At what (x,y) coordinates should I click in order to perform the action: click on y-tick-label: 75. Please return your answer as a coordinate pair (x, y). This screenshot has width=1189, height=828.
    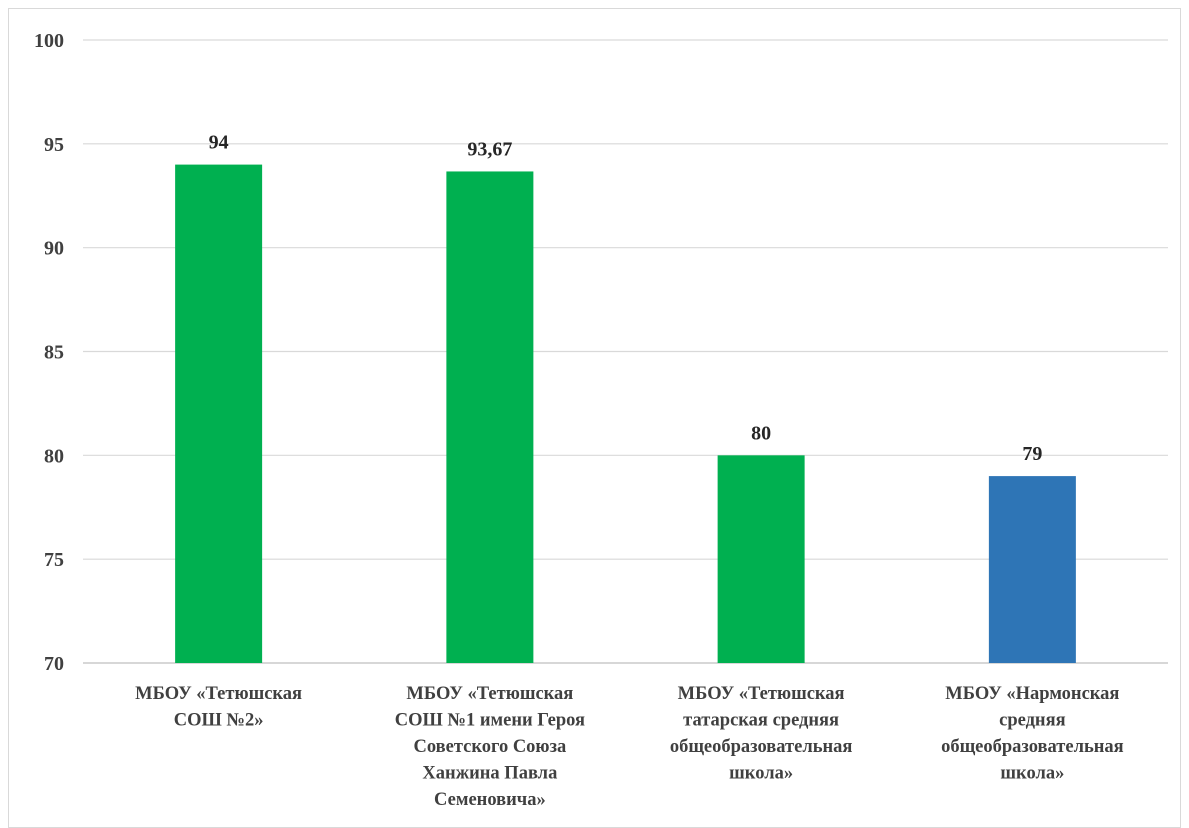
    Looking at the image, I should click on (54, 560).